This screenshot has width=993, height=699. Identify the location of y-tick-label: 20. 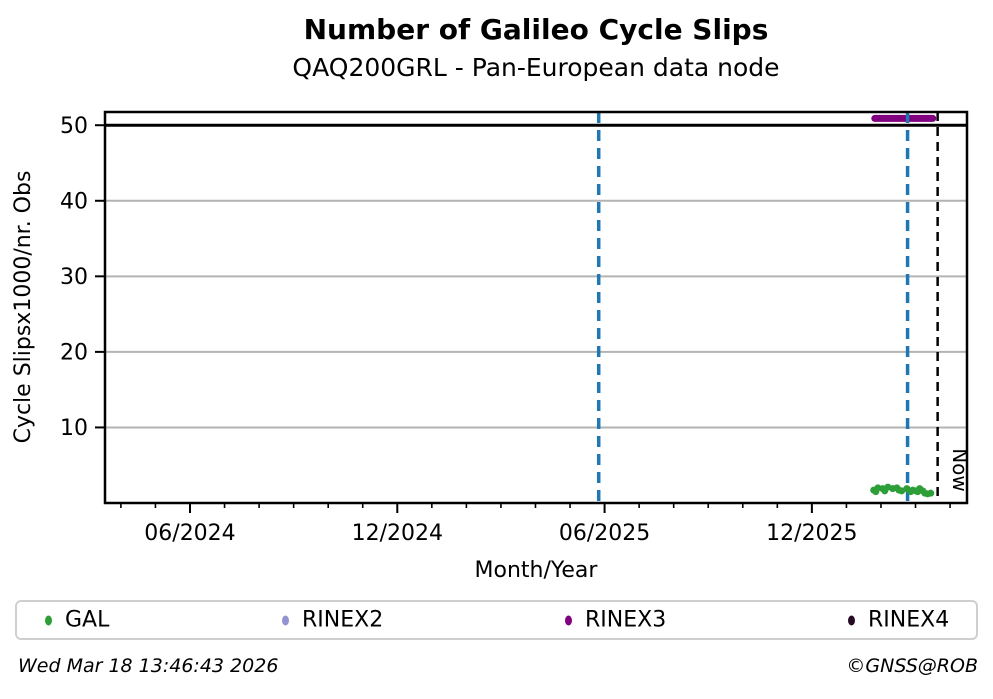
(74, 353).